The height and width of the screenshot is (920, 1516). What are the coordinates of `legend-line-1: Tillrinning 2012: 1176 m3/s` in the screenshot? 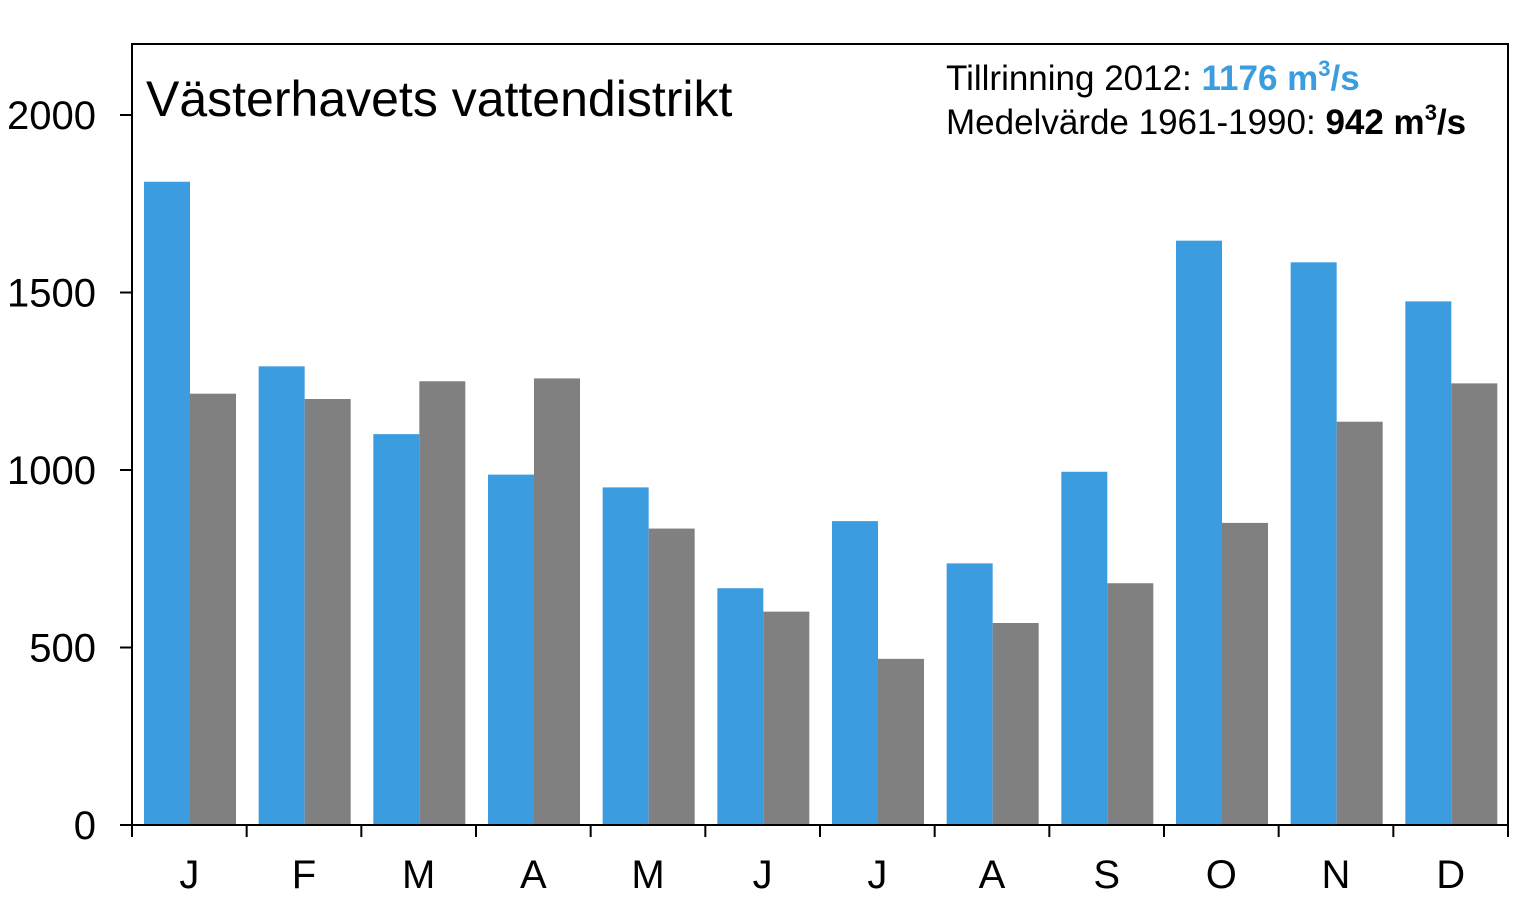 It's located at (1153, 77).